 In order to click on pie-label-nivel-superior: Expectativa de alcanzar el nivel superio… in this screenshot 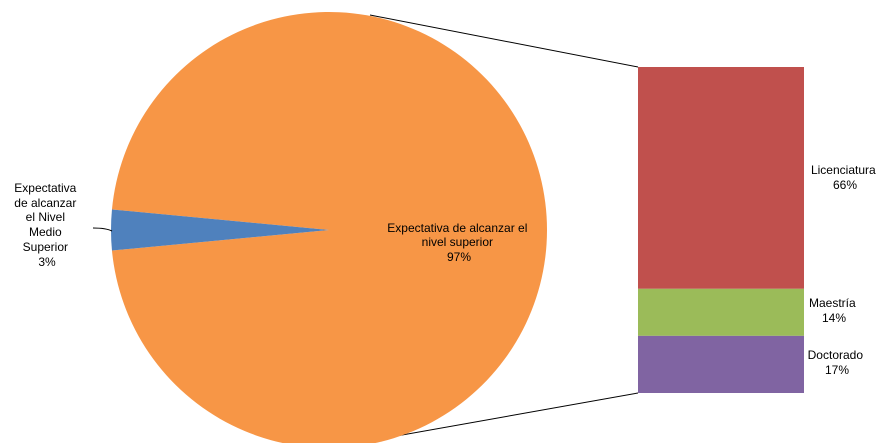, I will do `click(458, 242)`.